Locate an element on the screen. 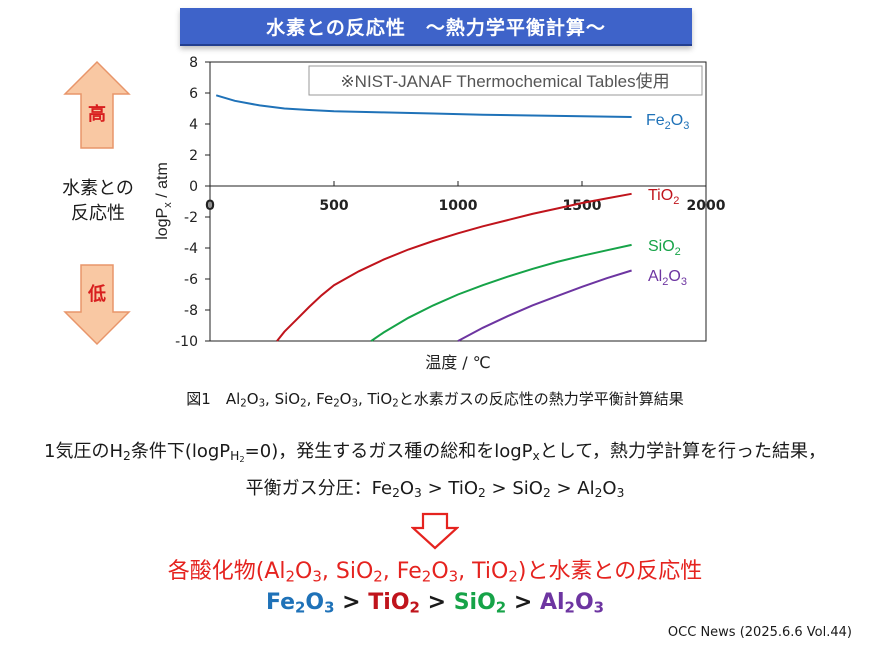 This screenshot has width=870, height=653. caption-compound: TiO2 is located at coordinates (383, 400).